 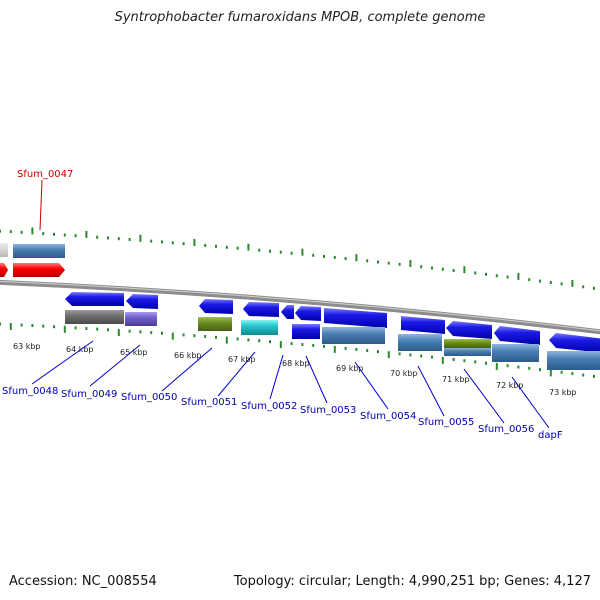 I want to click on gene-label-sfum-0050: Sfum_0050, so click(x=149, y=397).